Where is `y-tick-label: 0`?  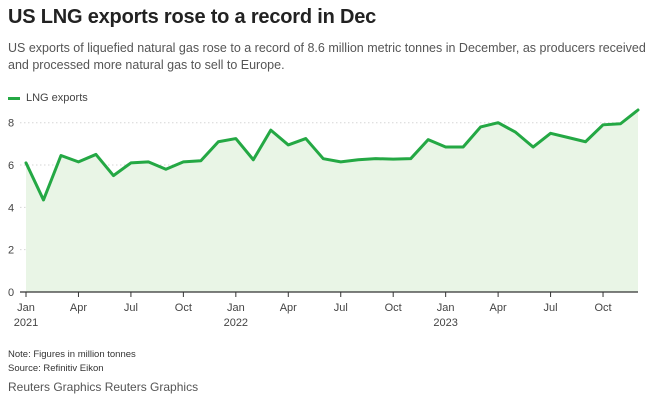
y-tick-label: 0 is located at coordinates (11, 293).